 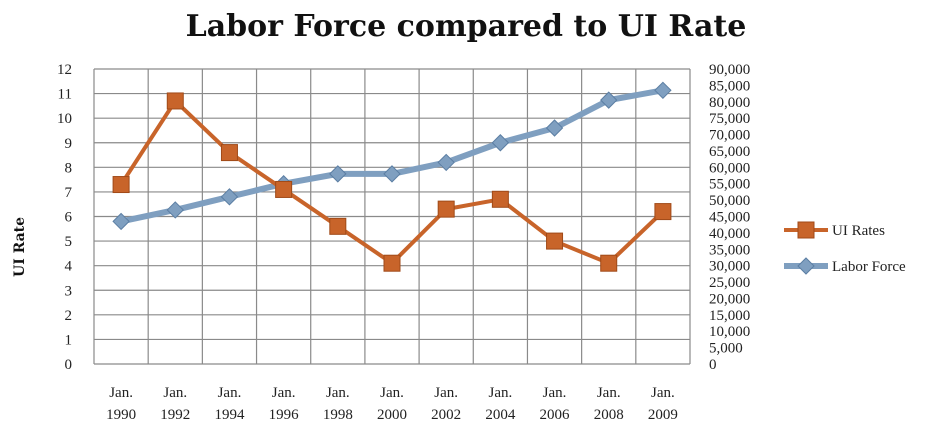 What do you see at coordinates (729, 316) in the screenshot?
I see `right-tick-label: 15,000` at bounding box center [729, 316].